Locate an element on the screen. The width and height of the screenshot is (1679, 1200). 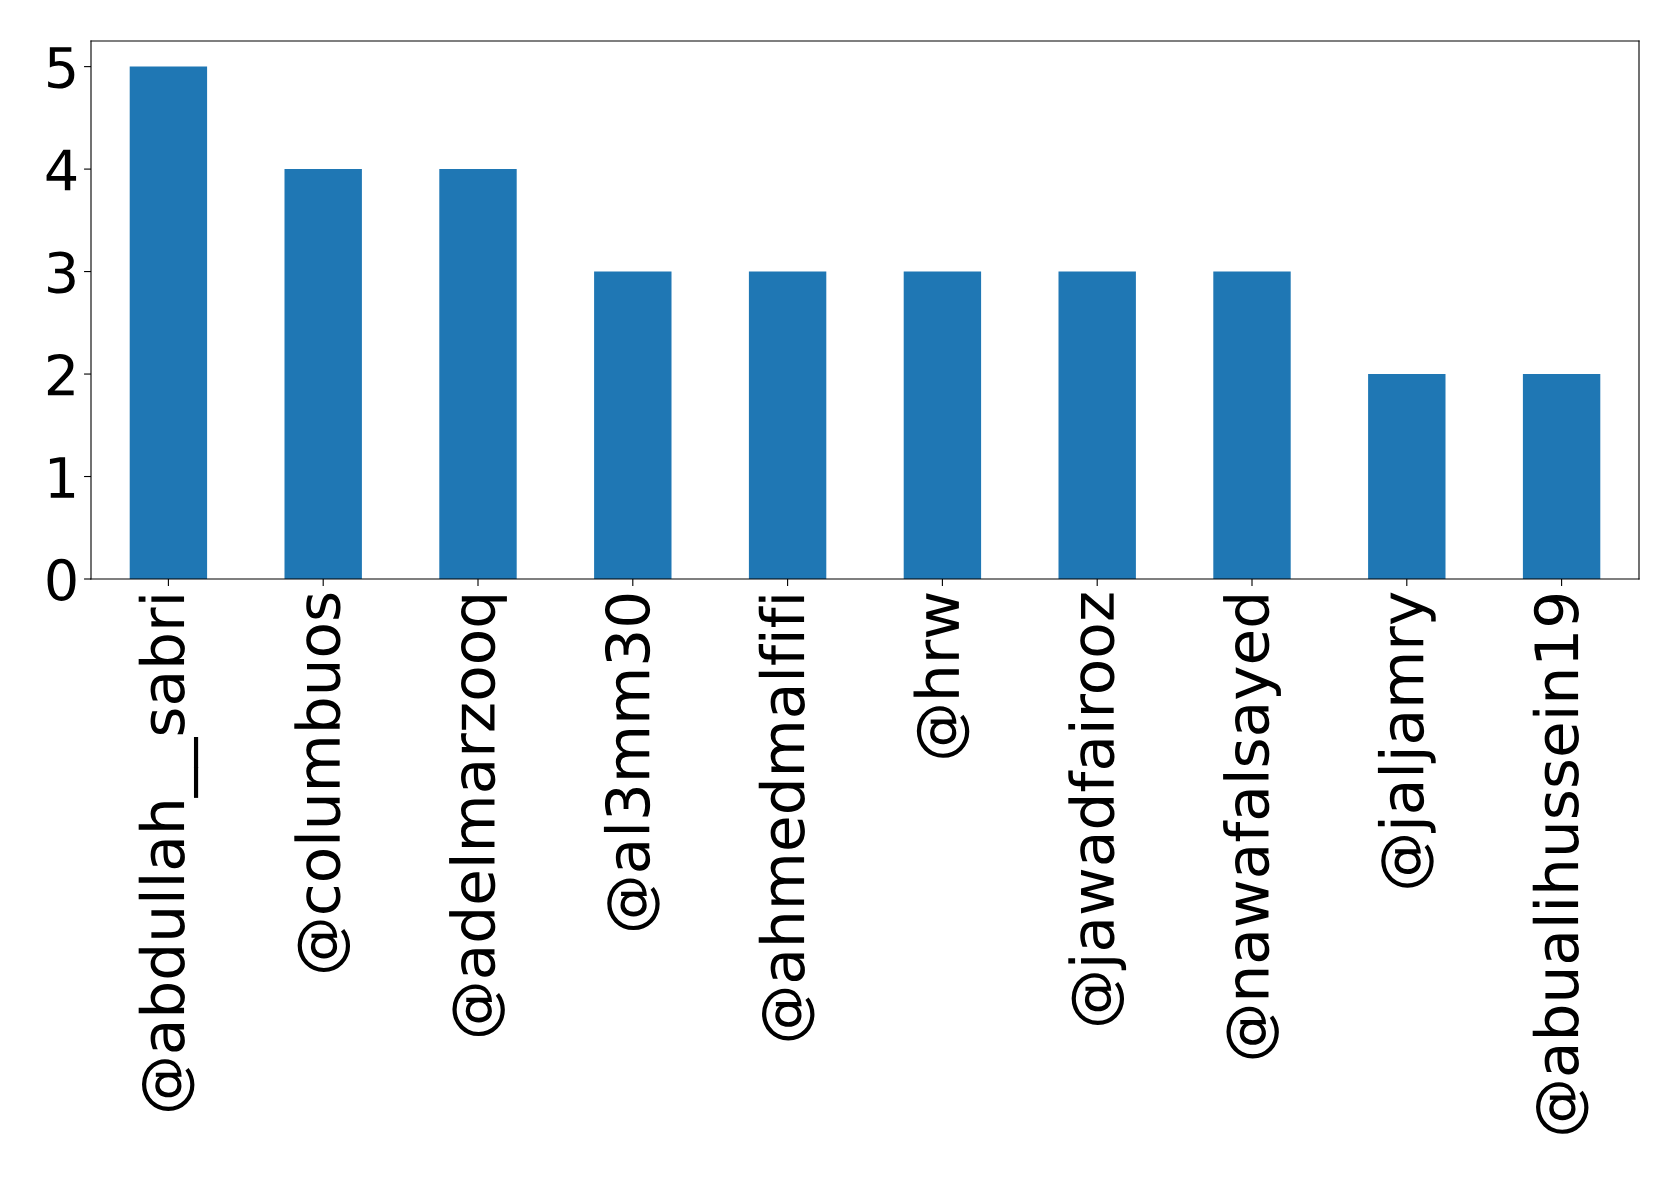
y-tick-label: 2 is located at coordinates (60, 374).